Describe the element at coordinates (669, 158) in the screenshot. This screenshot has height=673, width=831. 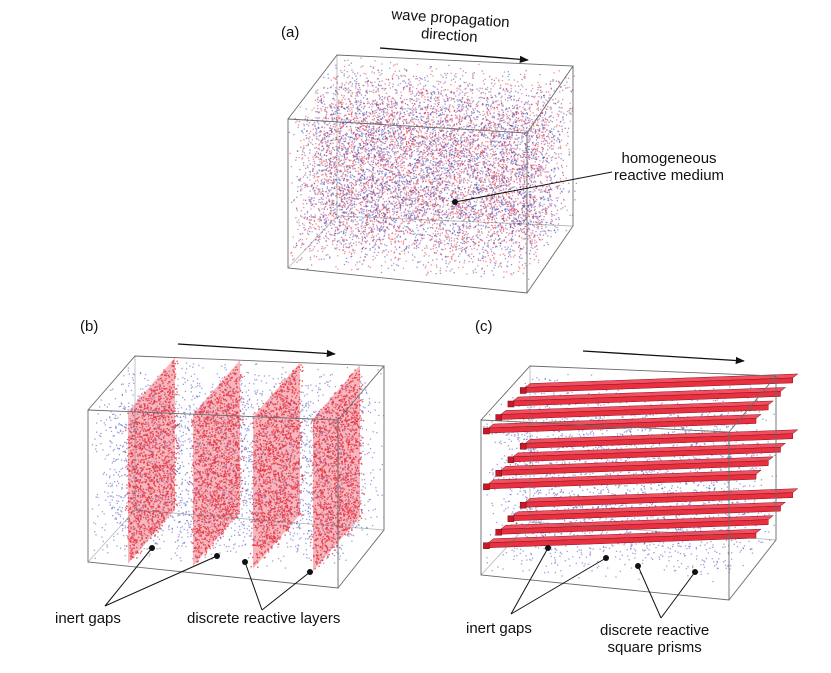
I see `medium-annotation-line1: homogeneous` at that location.